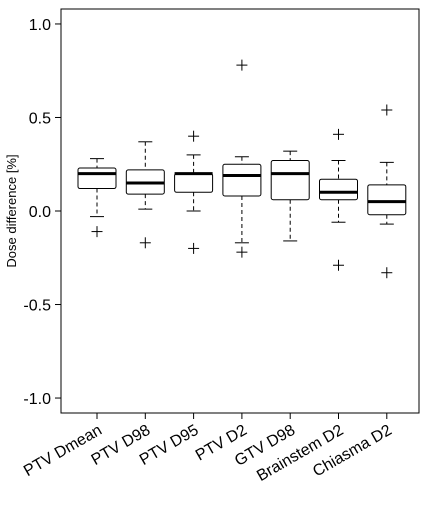 The width and height of the screenshot is (430, 510). What do you see at coordinates (37, 306) in the screenshot?
I see `y-tick-label: -0.5` at bounding box center [37, 306].